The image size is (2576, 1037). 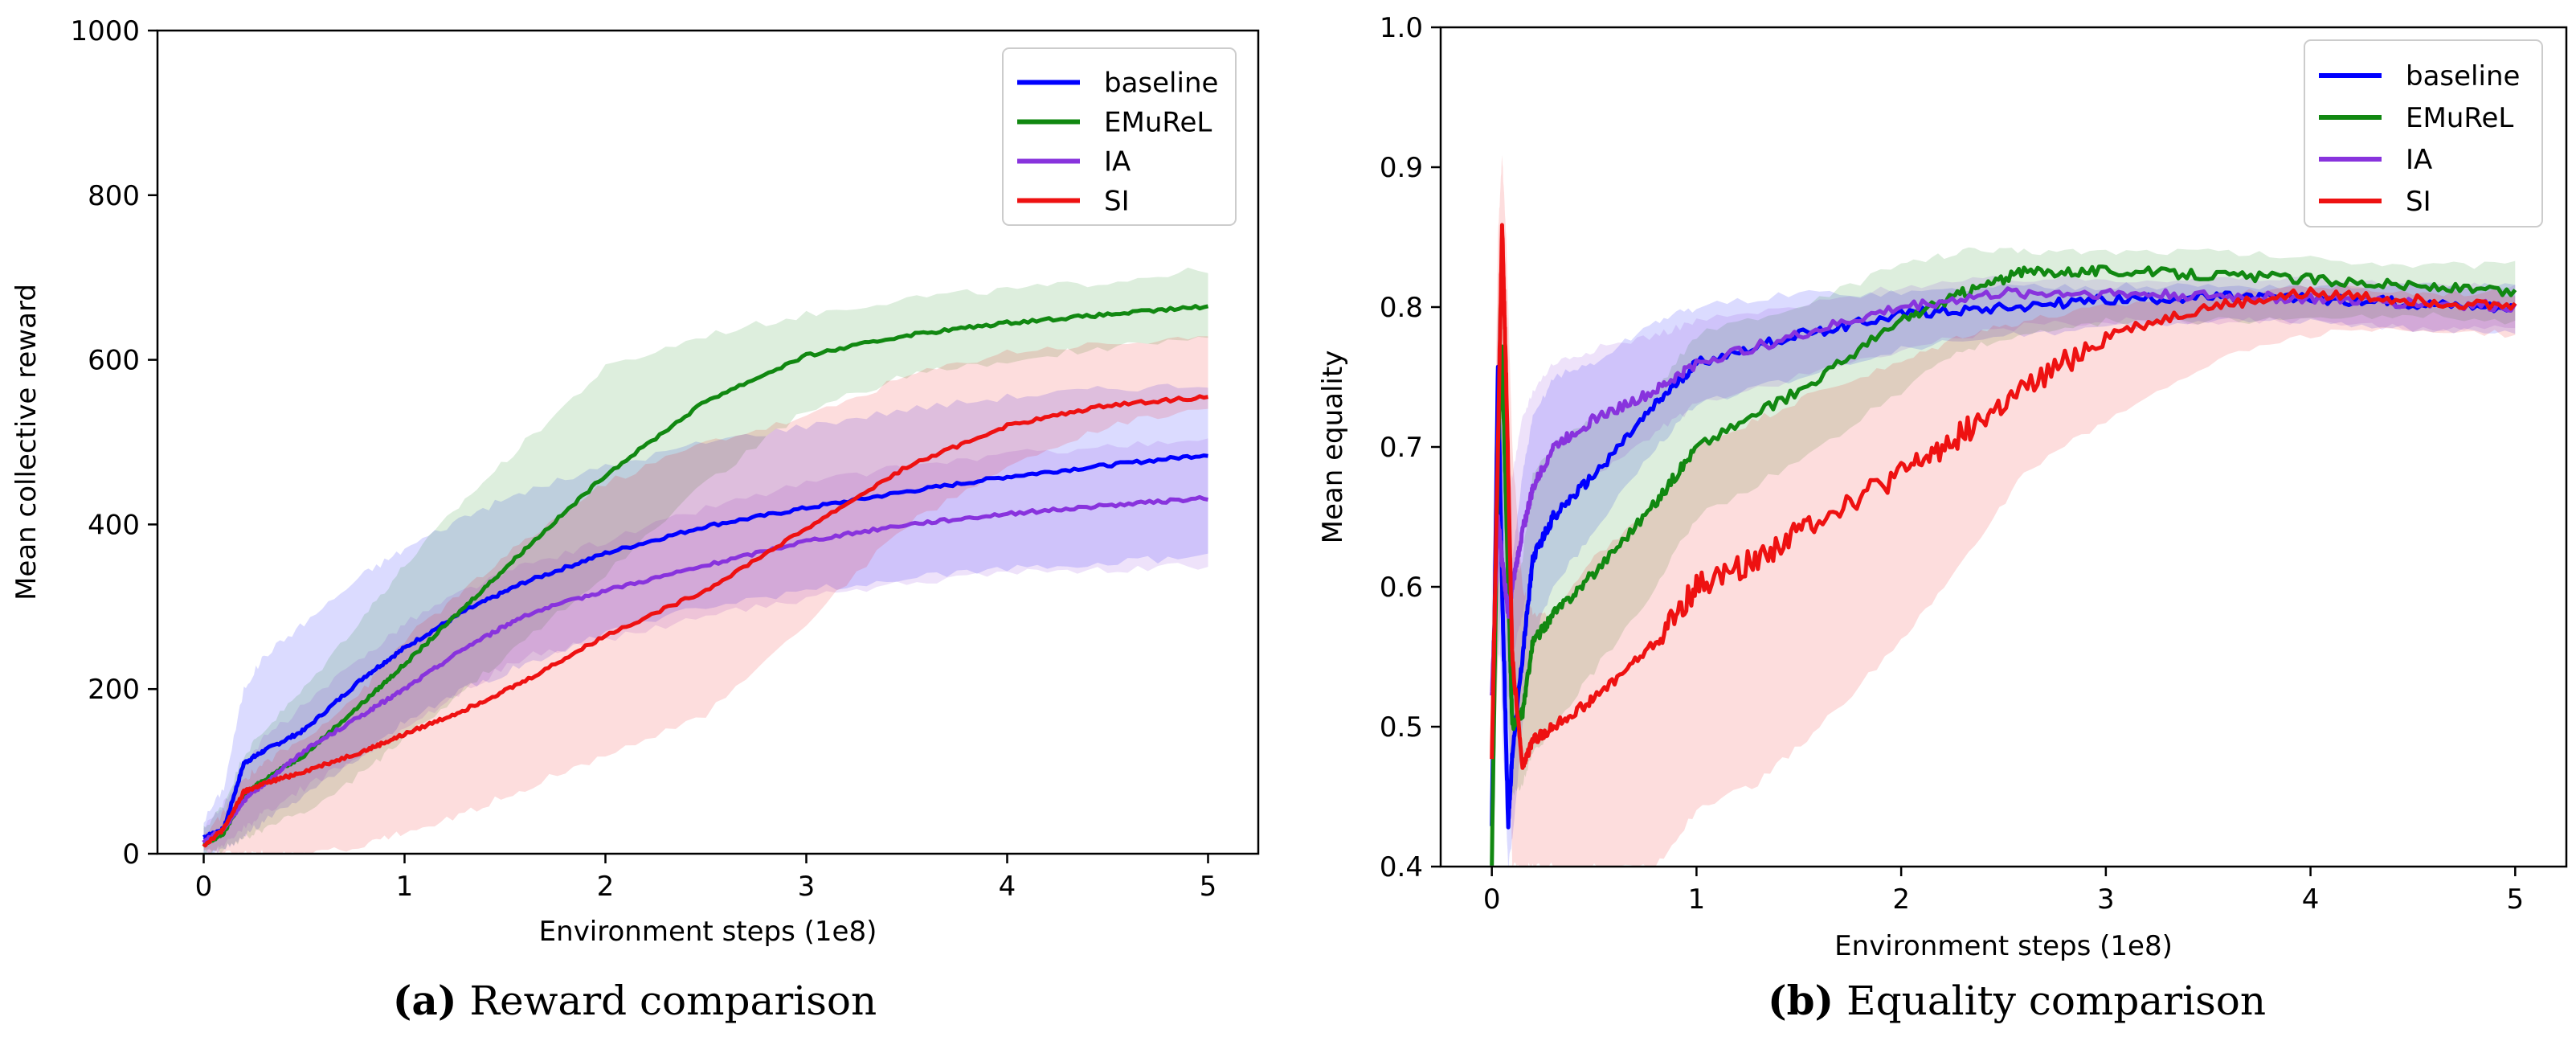 What do you see at coordinates (114, 525) in the screenshot?
I see `reward-y-tick-label: 400` at bounding box center [114, 525].